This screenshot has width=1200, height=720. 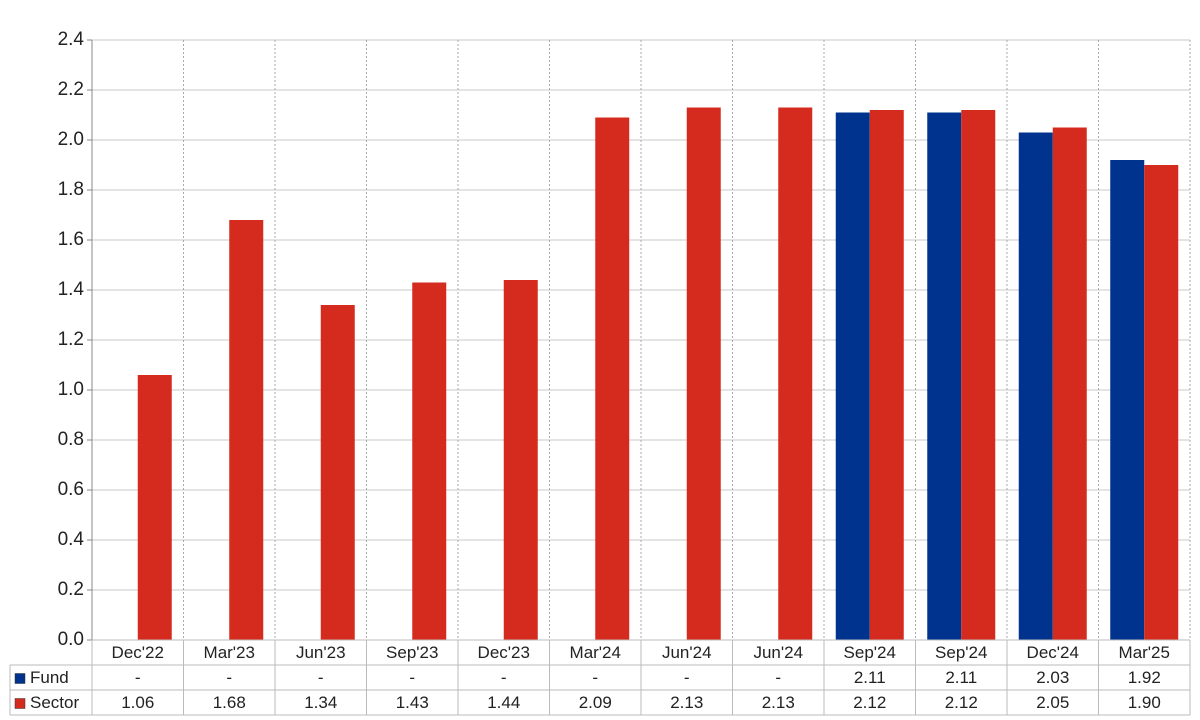 I want to click on x-tick-label: Sep'23, so click(x=412, y=652).